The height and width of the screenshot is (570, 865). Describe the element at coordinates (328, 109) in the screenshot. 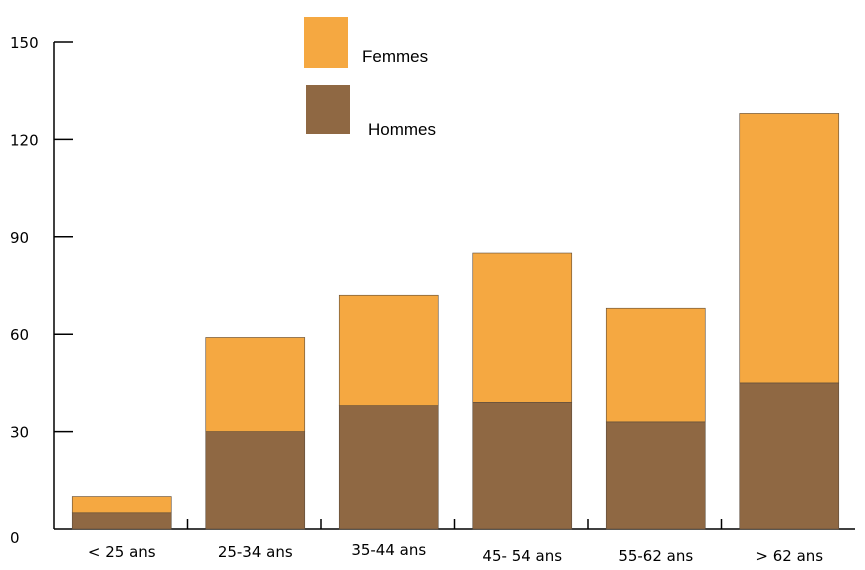

I see `legend-swatch-hommes` at that location.